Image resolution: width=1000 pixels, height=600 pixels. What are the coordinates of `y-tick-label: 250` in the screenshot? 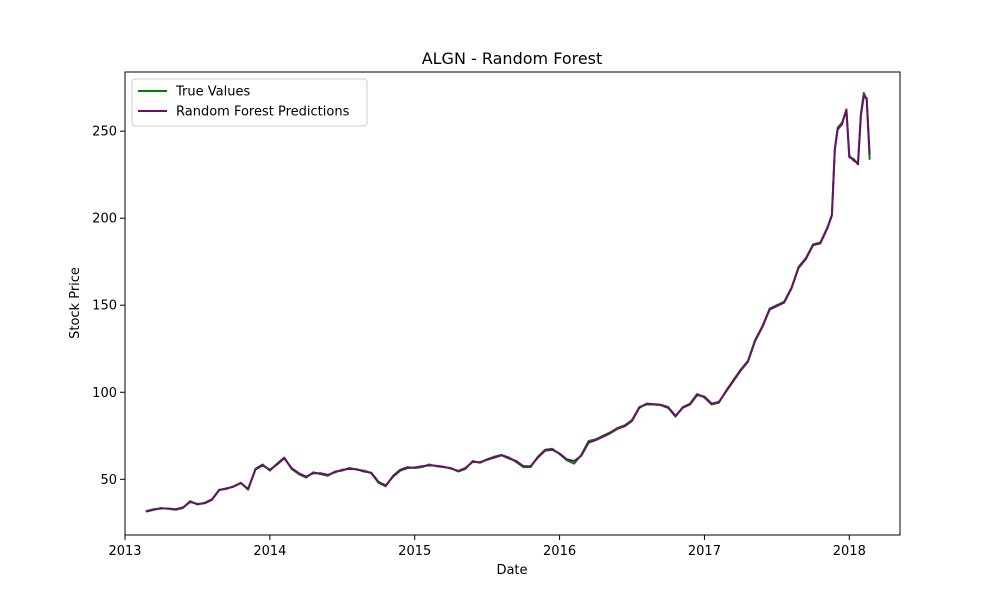 It's located at (104, 132).